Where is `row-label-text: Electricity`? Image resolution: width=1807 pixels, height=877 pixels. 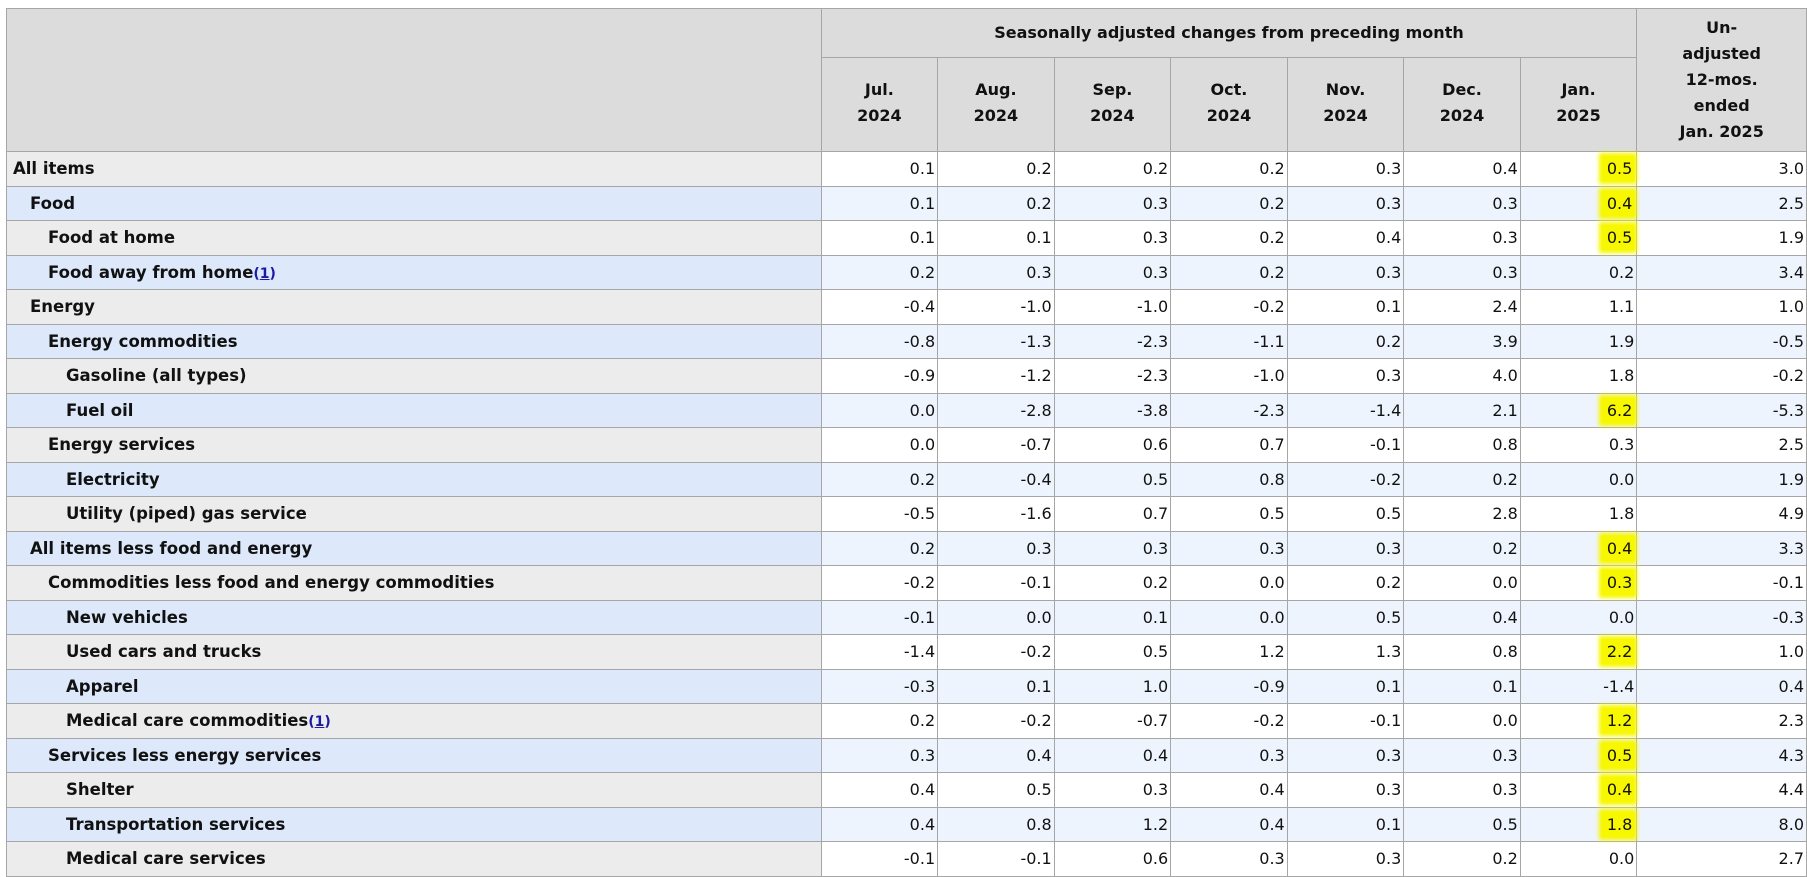 row-label-text: Electricity is located at coordinates (113, 479).